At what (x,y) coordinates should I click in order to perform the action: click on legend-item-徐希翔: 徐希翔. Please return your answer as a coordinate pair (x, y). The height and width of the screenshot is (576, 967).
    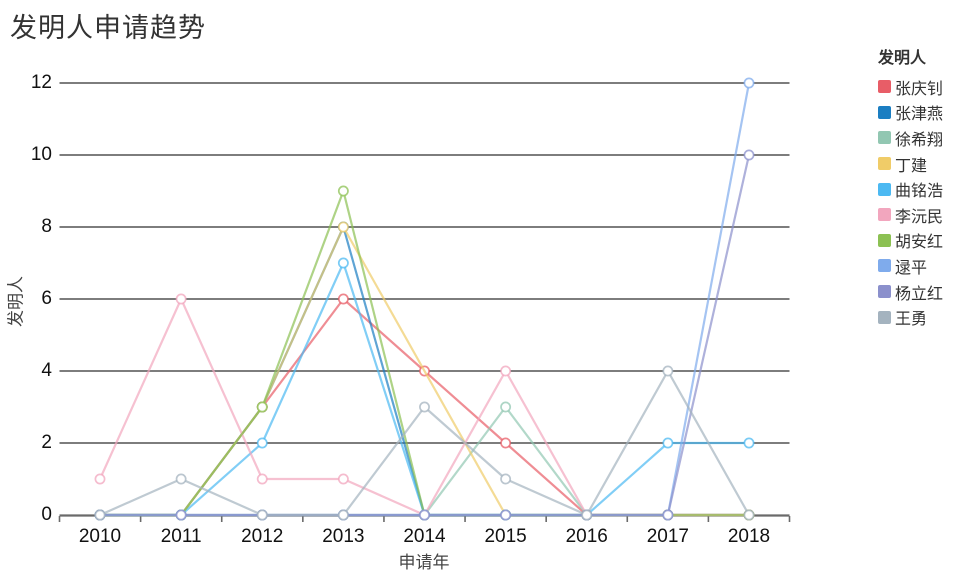
    Looking at the image, I should click on (922, 138).